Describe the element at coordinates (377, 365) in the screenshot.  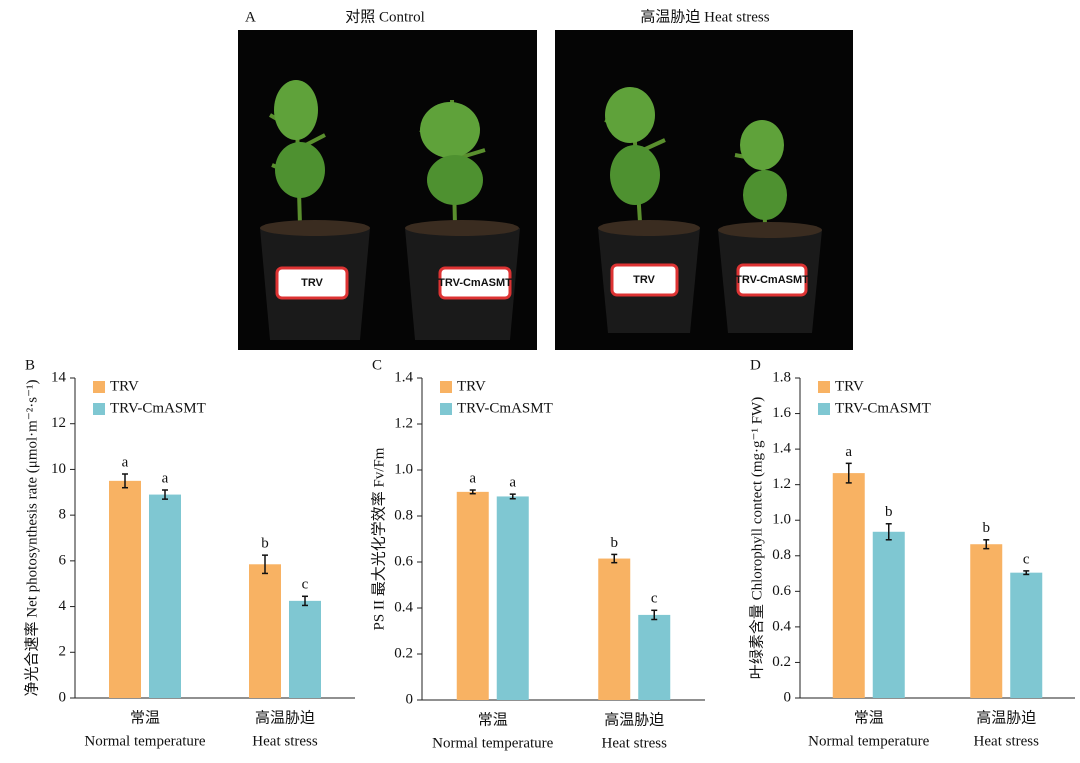
I see `panel-label: C` at that location.